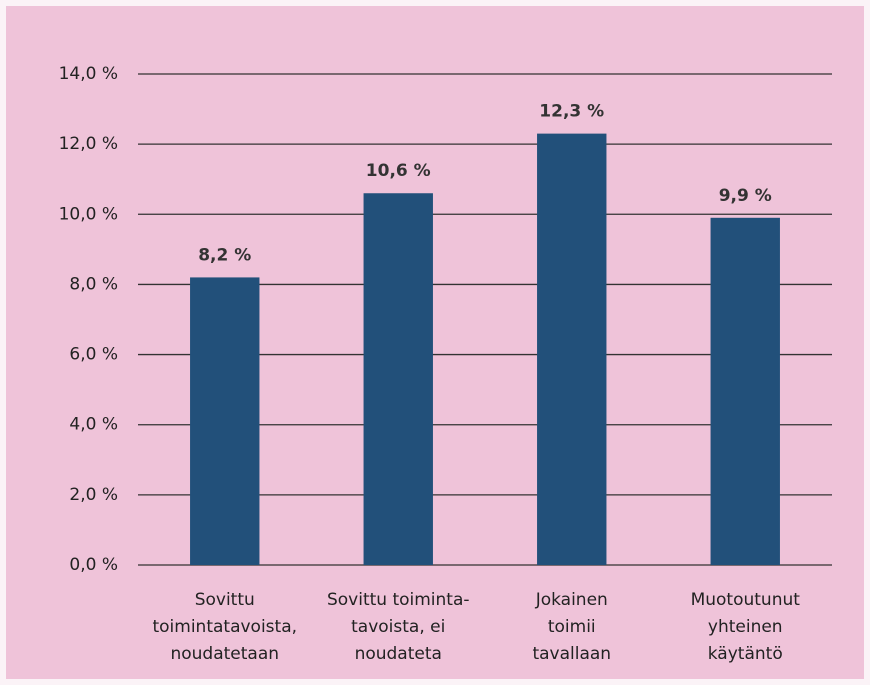 The height and width of the screenshot is (685, 870). What do you see at coordinates (398, 171) in the screenshot?
I see `value-label: 10,6 %` at bounding box center [398, 171].